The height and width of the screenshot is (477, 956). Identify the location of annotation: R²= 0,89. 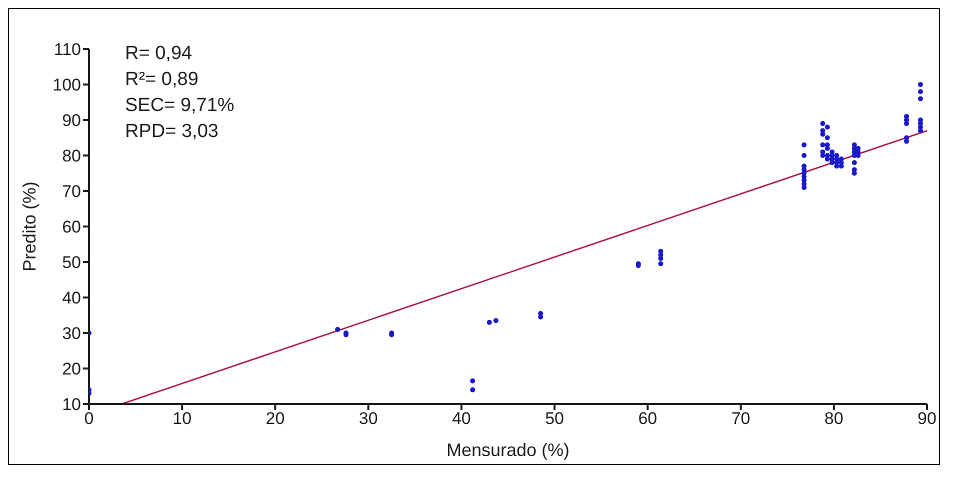
(161, 79).